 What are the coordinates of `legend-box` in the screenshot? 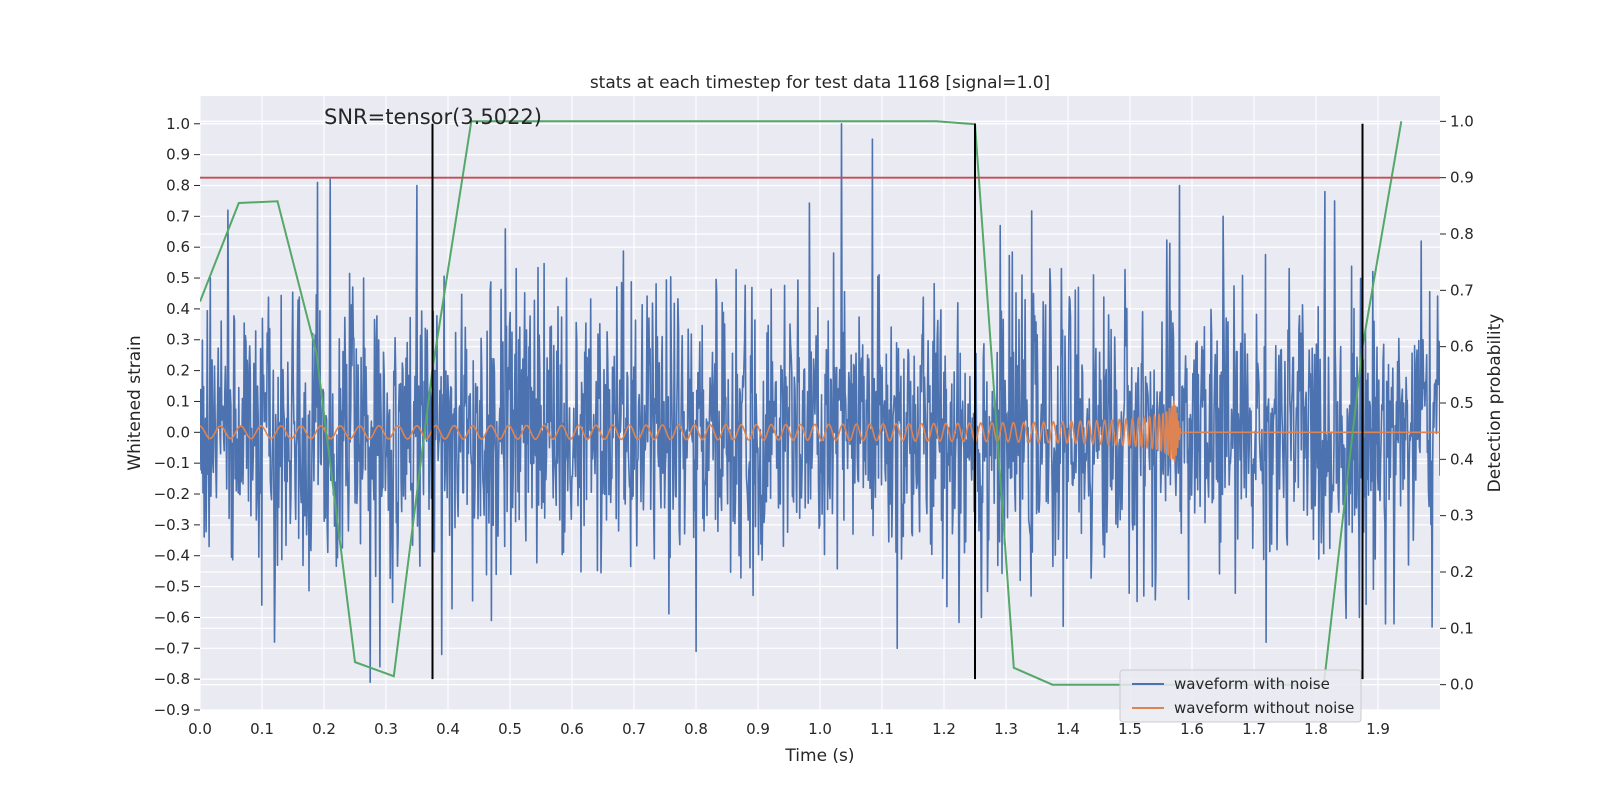 It's located at (1240, 696).